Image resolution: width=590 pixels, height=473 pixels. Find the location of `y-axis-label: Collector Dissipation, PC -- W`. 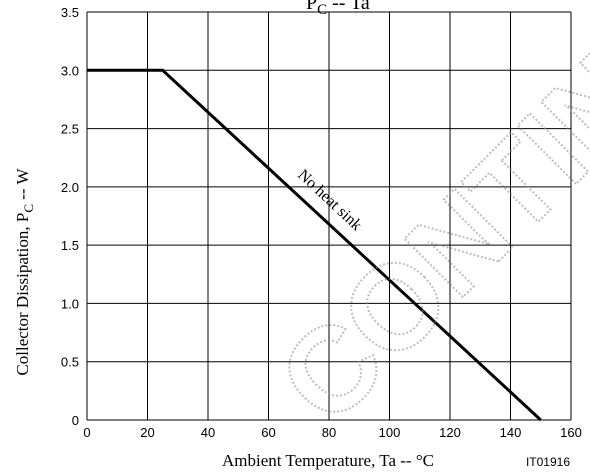

y-axis-label: Collector Dissipation, PC -- W is located at coordinates (24, 271).